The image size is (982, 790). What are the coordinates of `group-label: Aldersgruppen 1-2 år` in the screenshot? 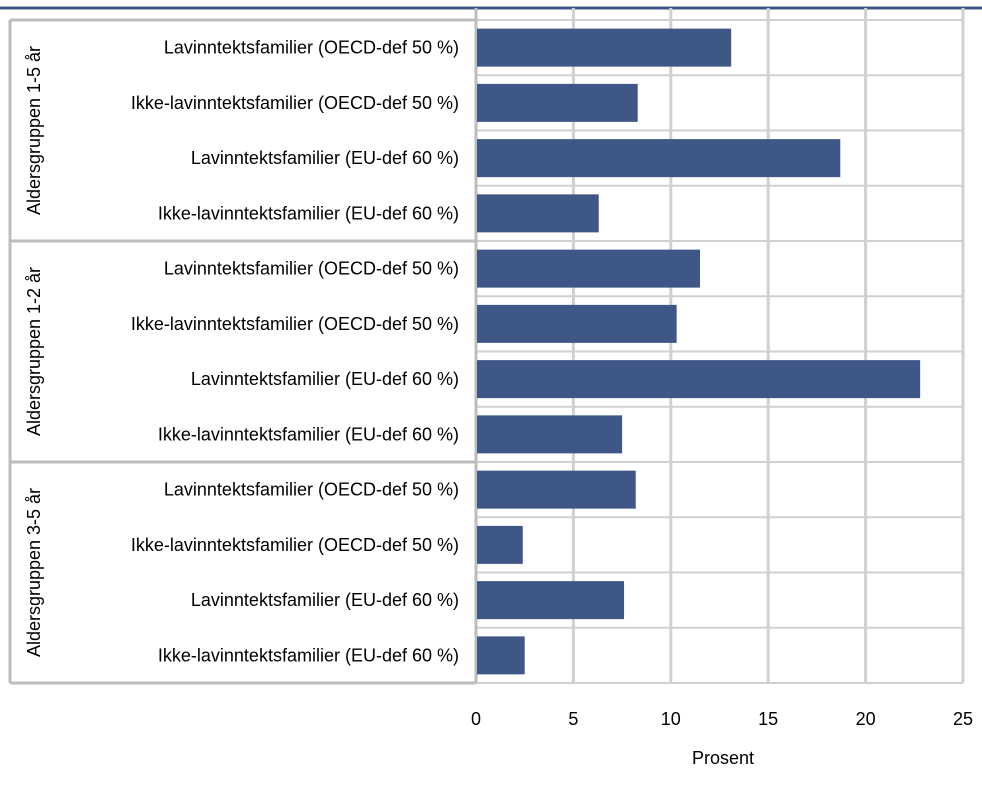 It's located at (34, 351).